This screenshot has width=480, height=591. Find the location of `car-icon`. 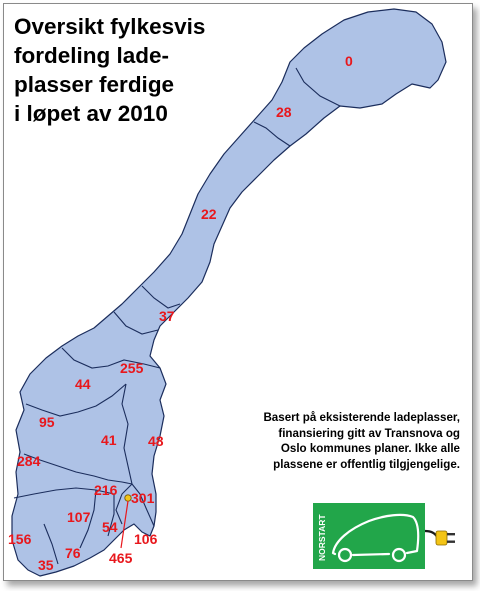

car-icon is located at coordinates (375, 535).